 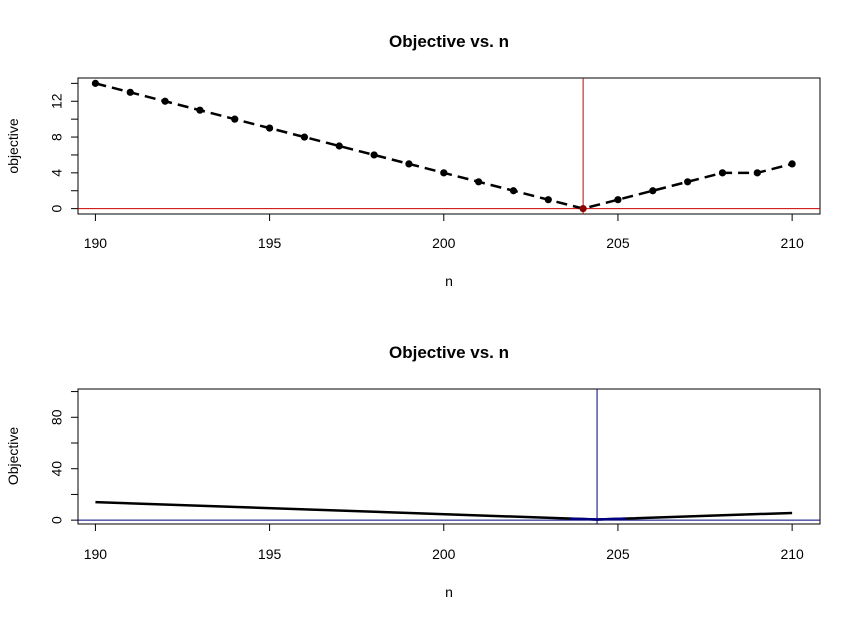 I want to click on bottom-y-axis: 0 40 80, so click(x=63, y=457).